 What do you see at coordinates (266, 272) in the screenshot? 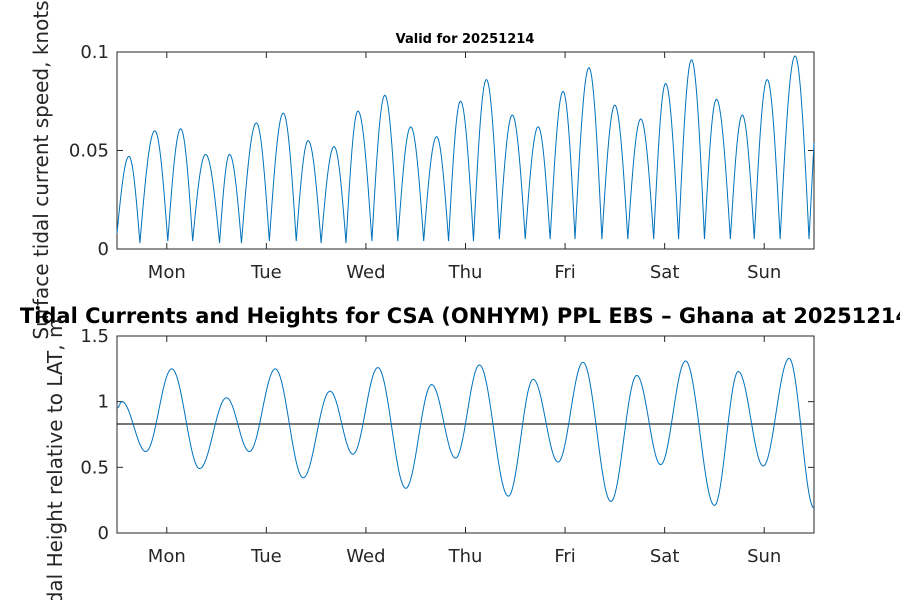
I see `top-xtick-label: Tue` at bounding box center [266, 272].